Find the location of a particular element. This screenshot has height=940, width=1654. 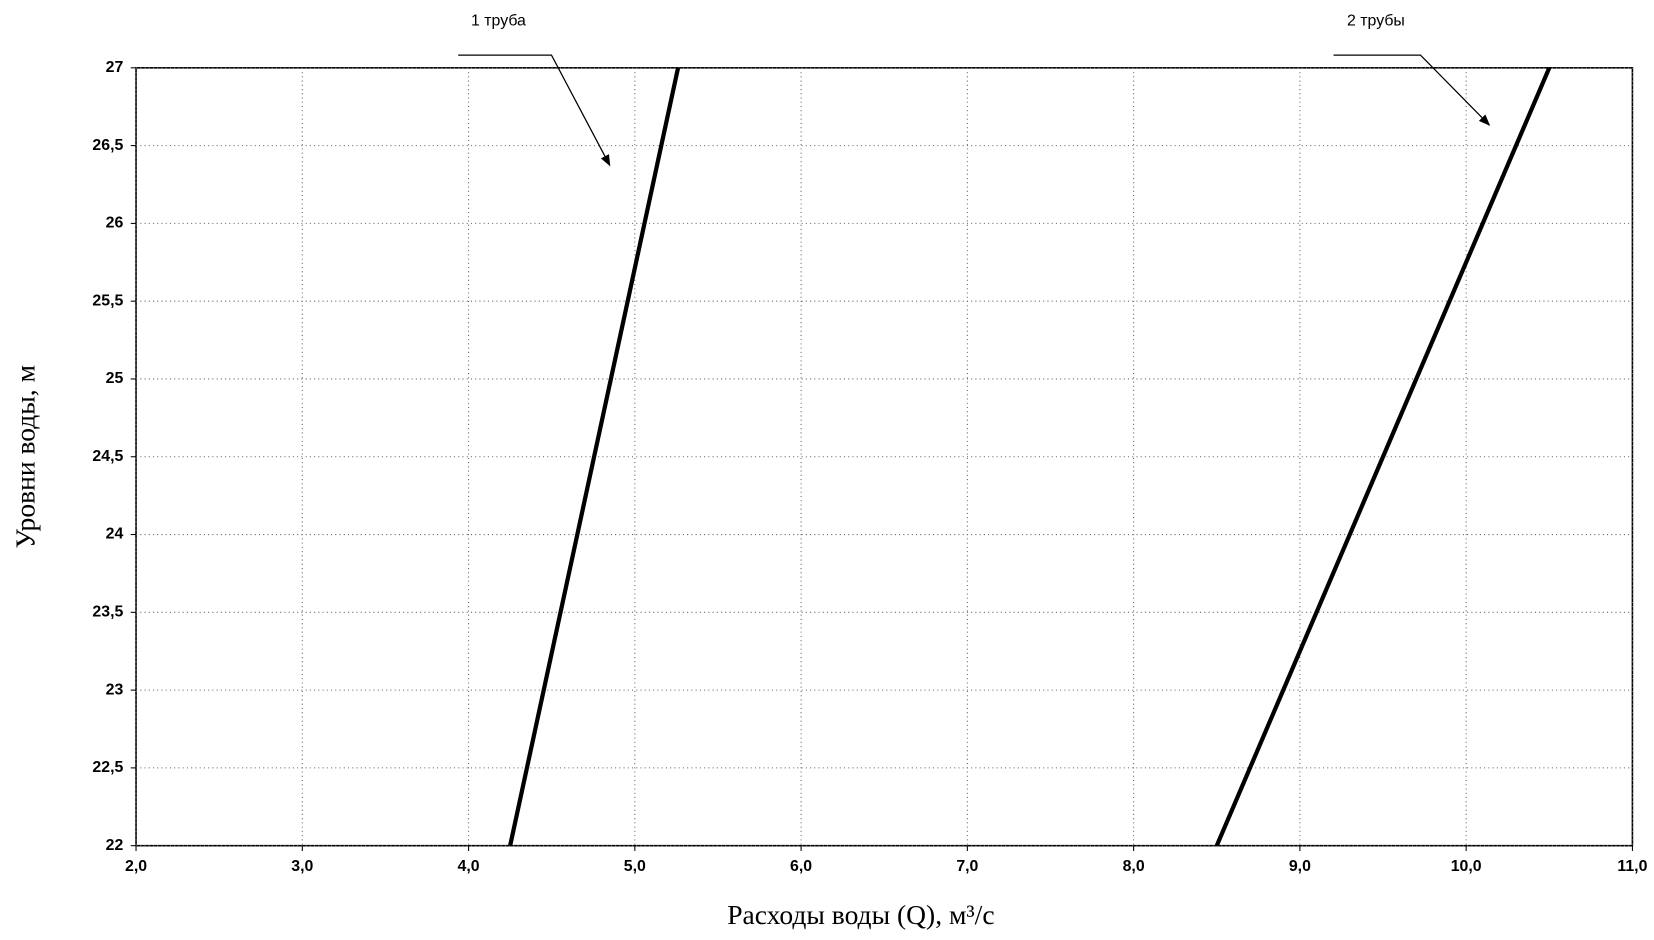

y-tick-label: 26,5 is located at coordinates (107, 145).